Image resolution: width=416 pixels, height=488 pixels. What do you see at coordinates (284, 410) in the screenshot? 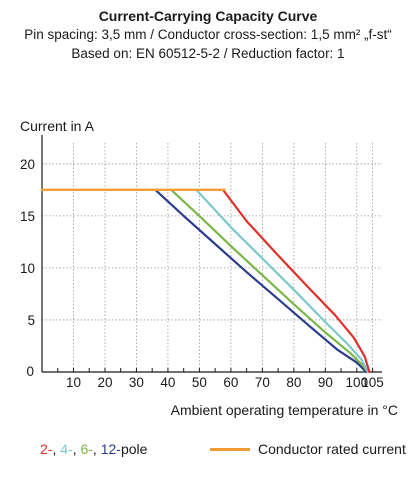
I see `x-axis-label: Ambient operating temperature in °C` at bounding box center [284, 410].